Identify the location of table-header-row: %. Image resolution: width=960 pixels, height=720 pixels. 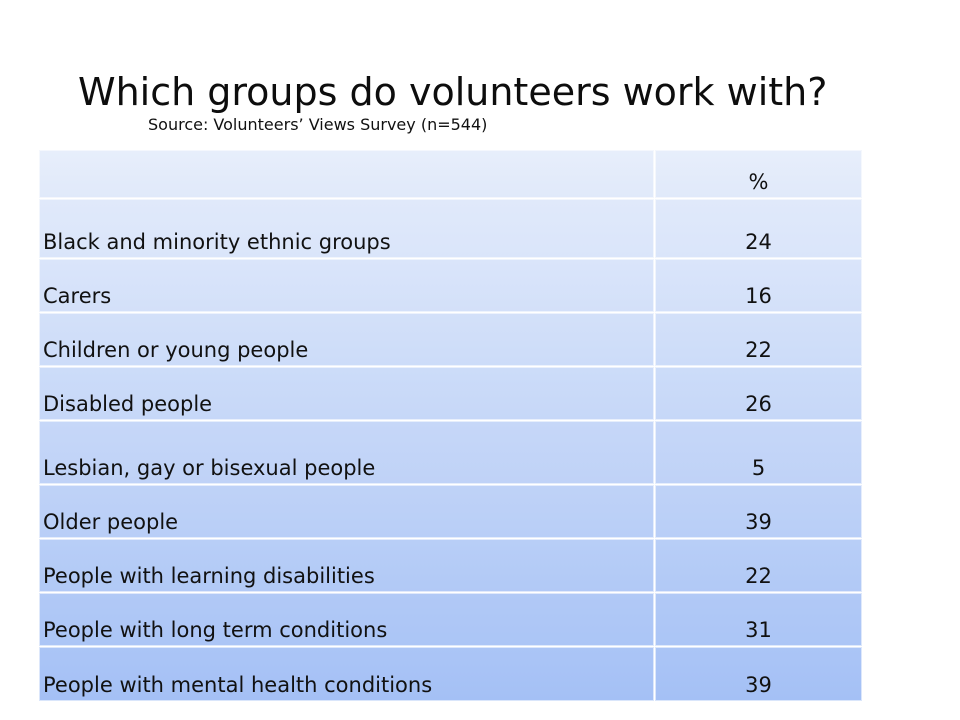
(450, 174).